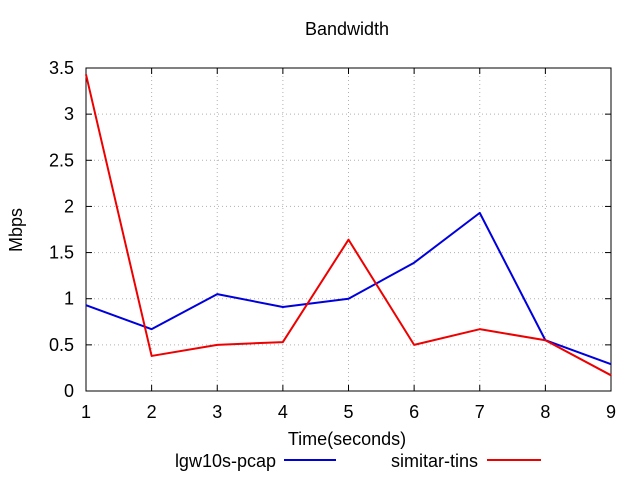 The width and height of the screenshot is (640, 480). What do you see at coordinates (69, 299) in the screenshot?
I see `y-tick-label: 1` at bounding box center [69, 299].